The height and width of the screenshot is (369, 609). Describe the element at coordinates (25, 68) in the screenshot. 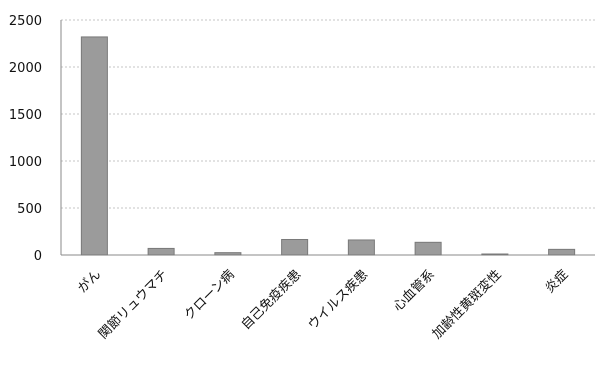

I see `y-tick-label-4: 2000` at that location.